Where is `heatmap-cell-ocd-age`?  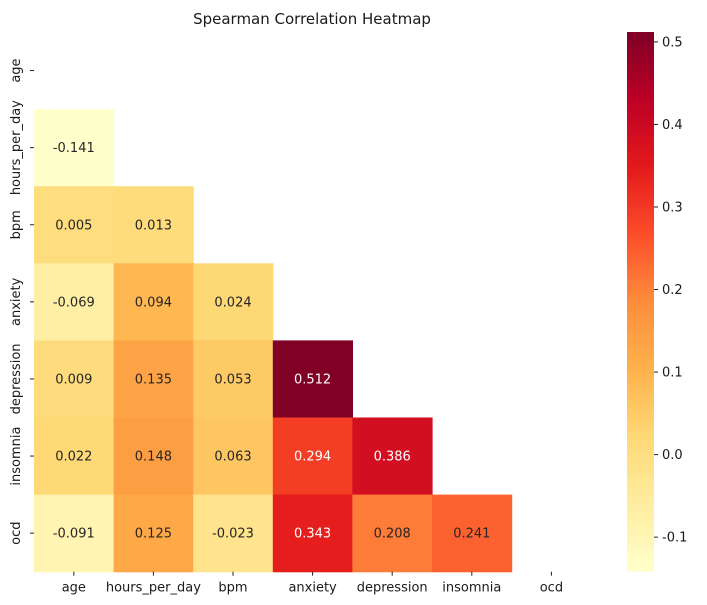
heatmap-cell-ocd-age is located at coordinates (74, 533).